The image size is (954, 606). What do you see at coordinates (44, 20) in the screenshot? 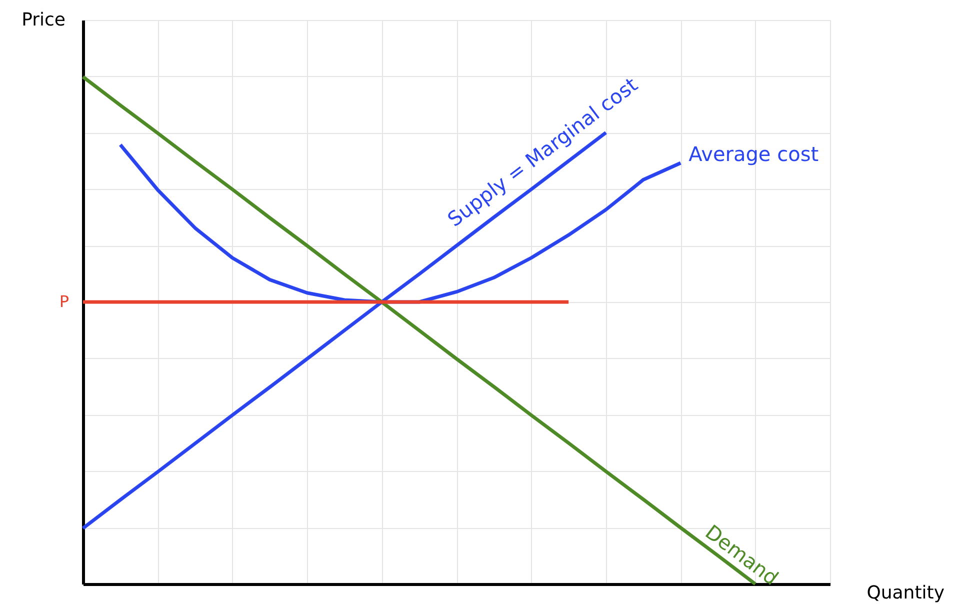
I see `y-axis-title: Price` at bounding box center [44, 20].